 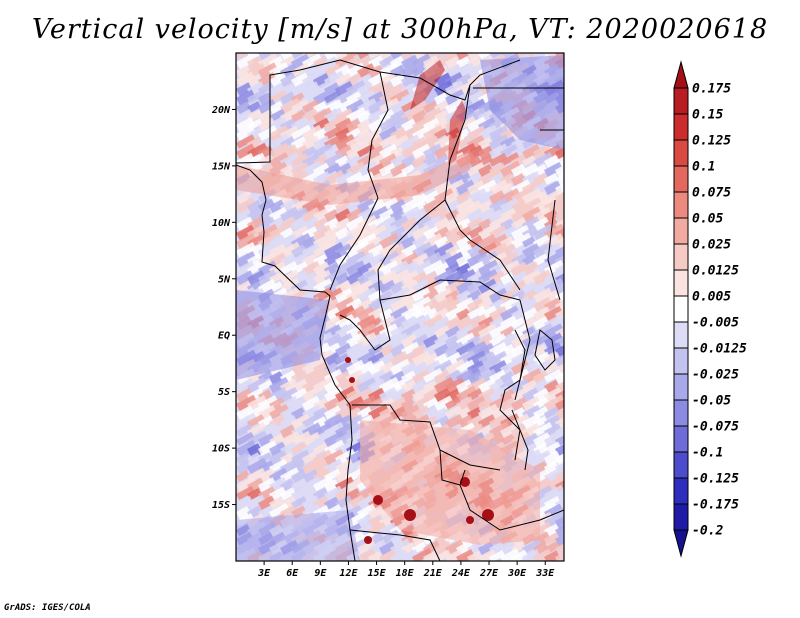 I want to click on colorbar-label: 0.125, so click(x=711, y=141).